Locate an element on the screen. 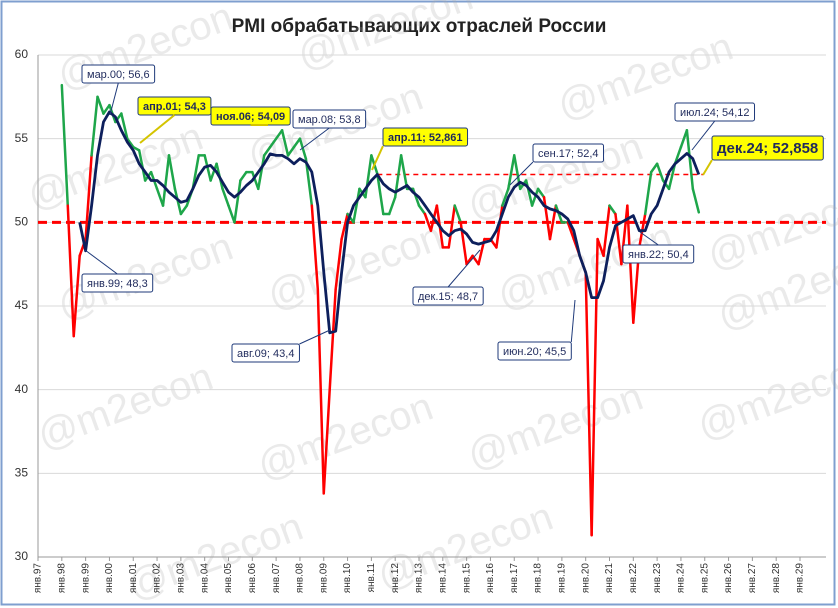  annotation: дек.15; 48,7 is located at coordinates (448, 277).